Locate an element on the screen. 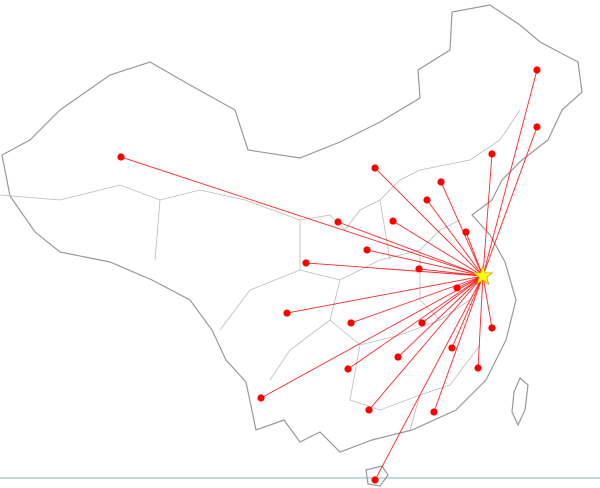 The height and width of the screenshot is (488, 600). taiwan-outline is located at coordinates (520, 402).